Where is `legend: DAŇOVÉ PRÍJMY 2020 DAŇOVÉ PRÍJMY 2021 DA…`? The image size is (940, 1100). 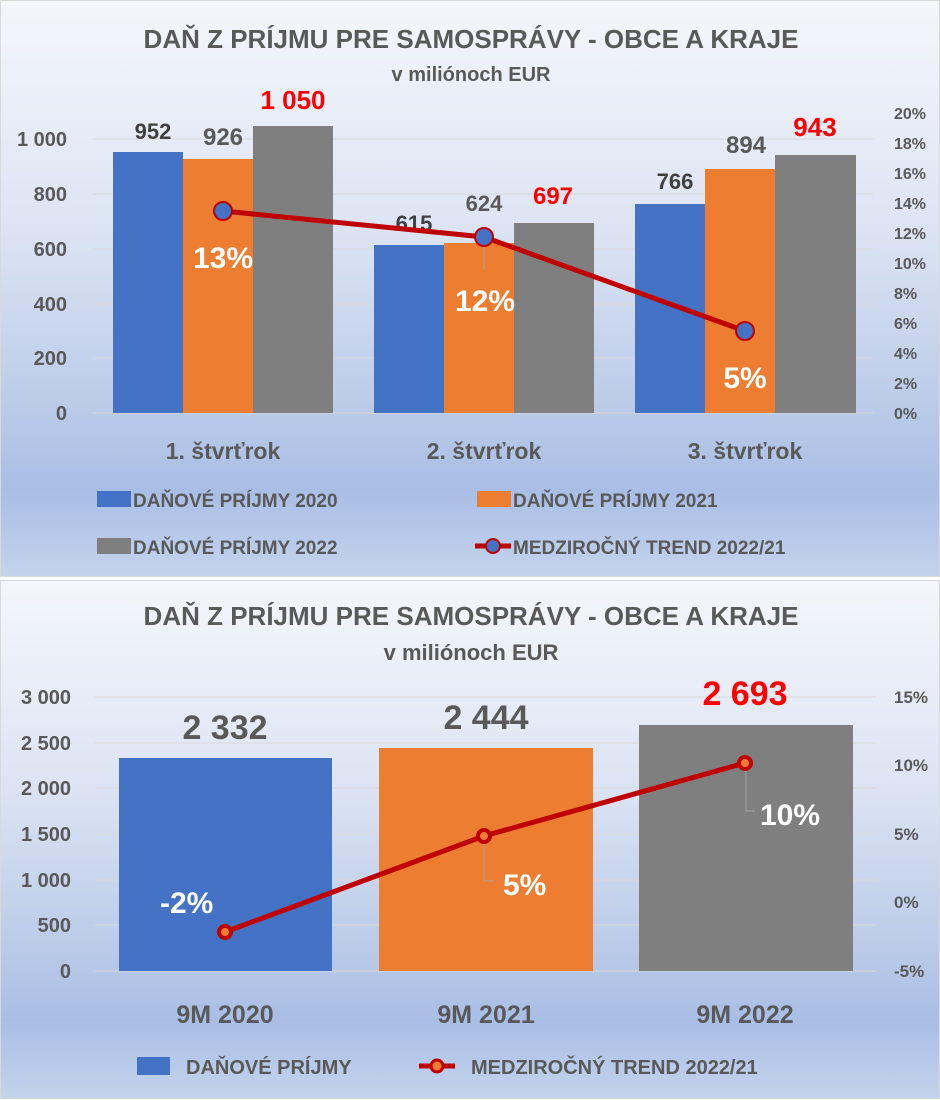 legend: DAŇOVÉ PRÍJMY 2020 DAŇOVÉ PRÍJMY 2021 DA… is located at coordinates (441, 524).